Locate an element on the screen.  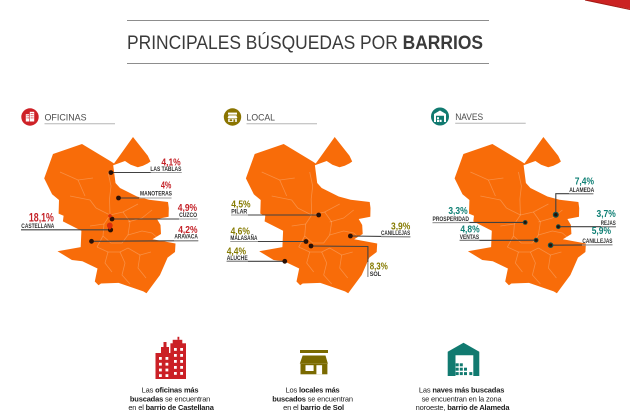
svg-text: CUZCO is located at coordinates (188, 215).